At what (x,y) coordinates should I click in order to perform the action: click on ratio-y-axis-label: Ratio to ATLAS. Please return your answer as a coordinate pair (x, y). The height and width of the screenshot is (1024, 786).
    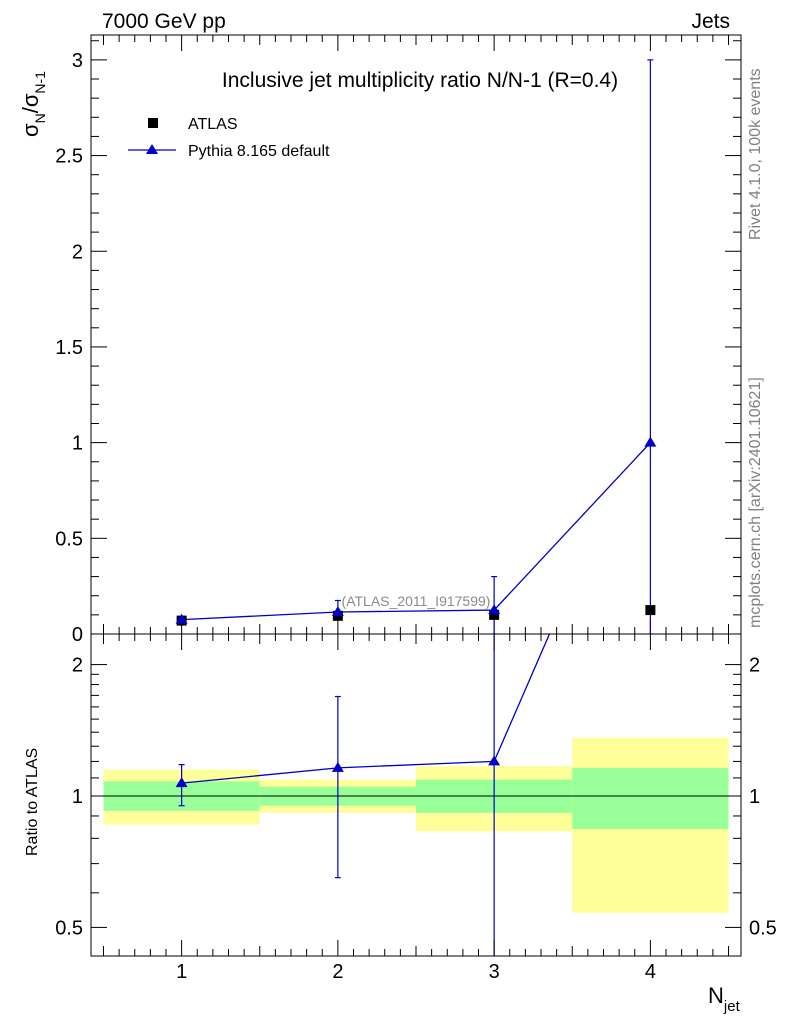
    Looking at the image, I should click on (32, 802).